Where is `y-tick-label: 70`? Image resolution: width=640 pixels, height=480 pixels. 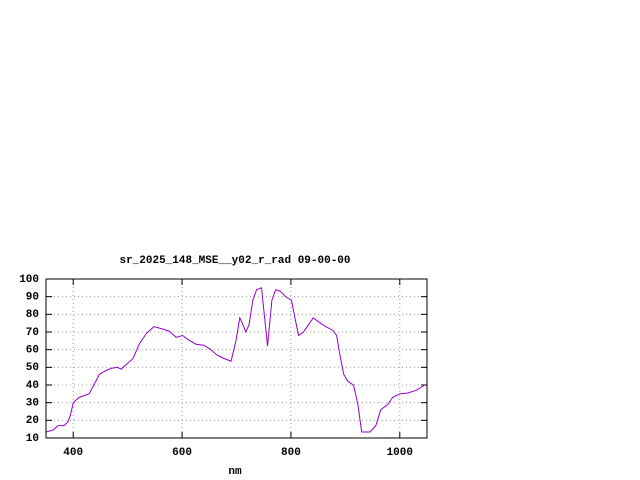 y-tick-label: 70 is located at coordinates (32, 333).